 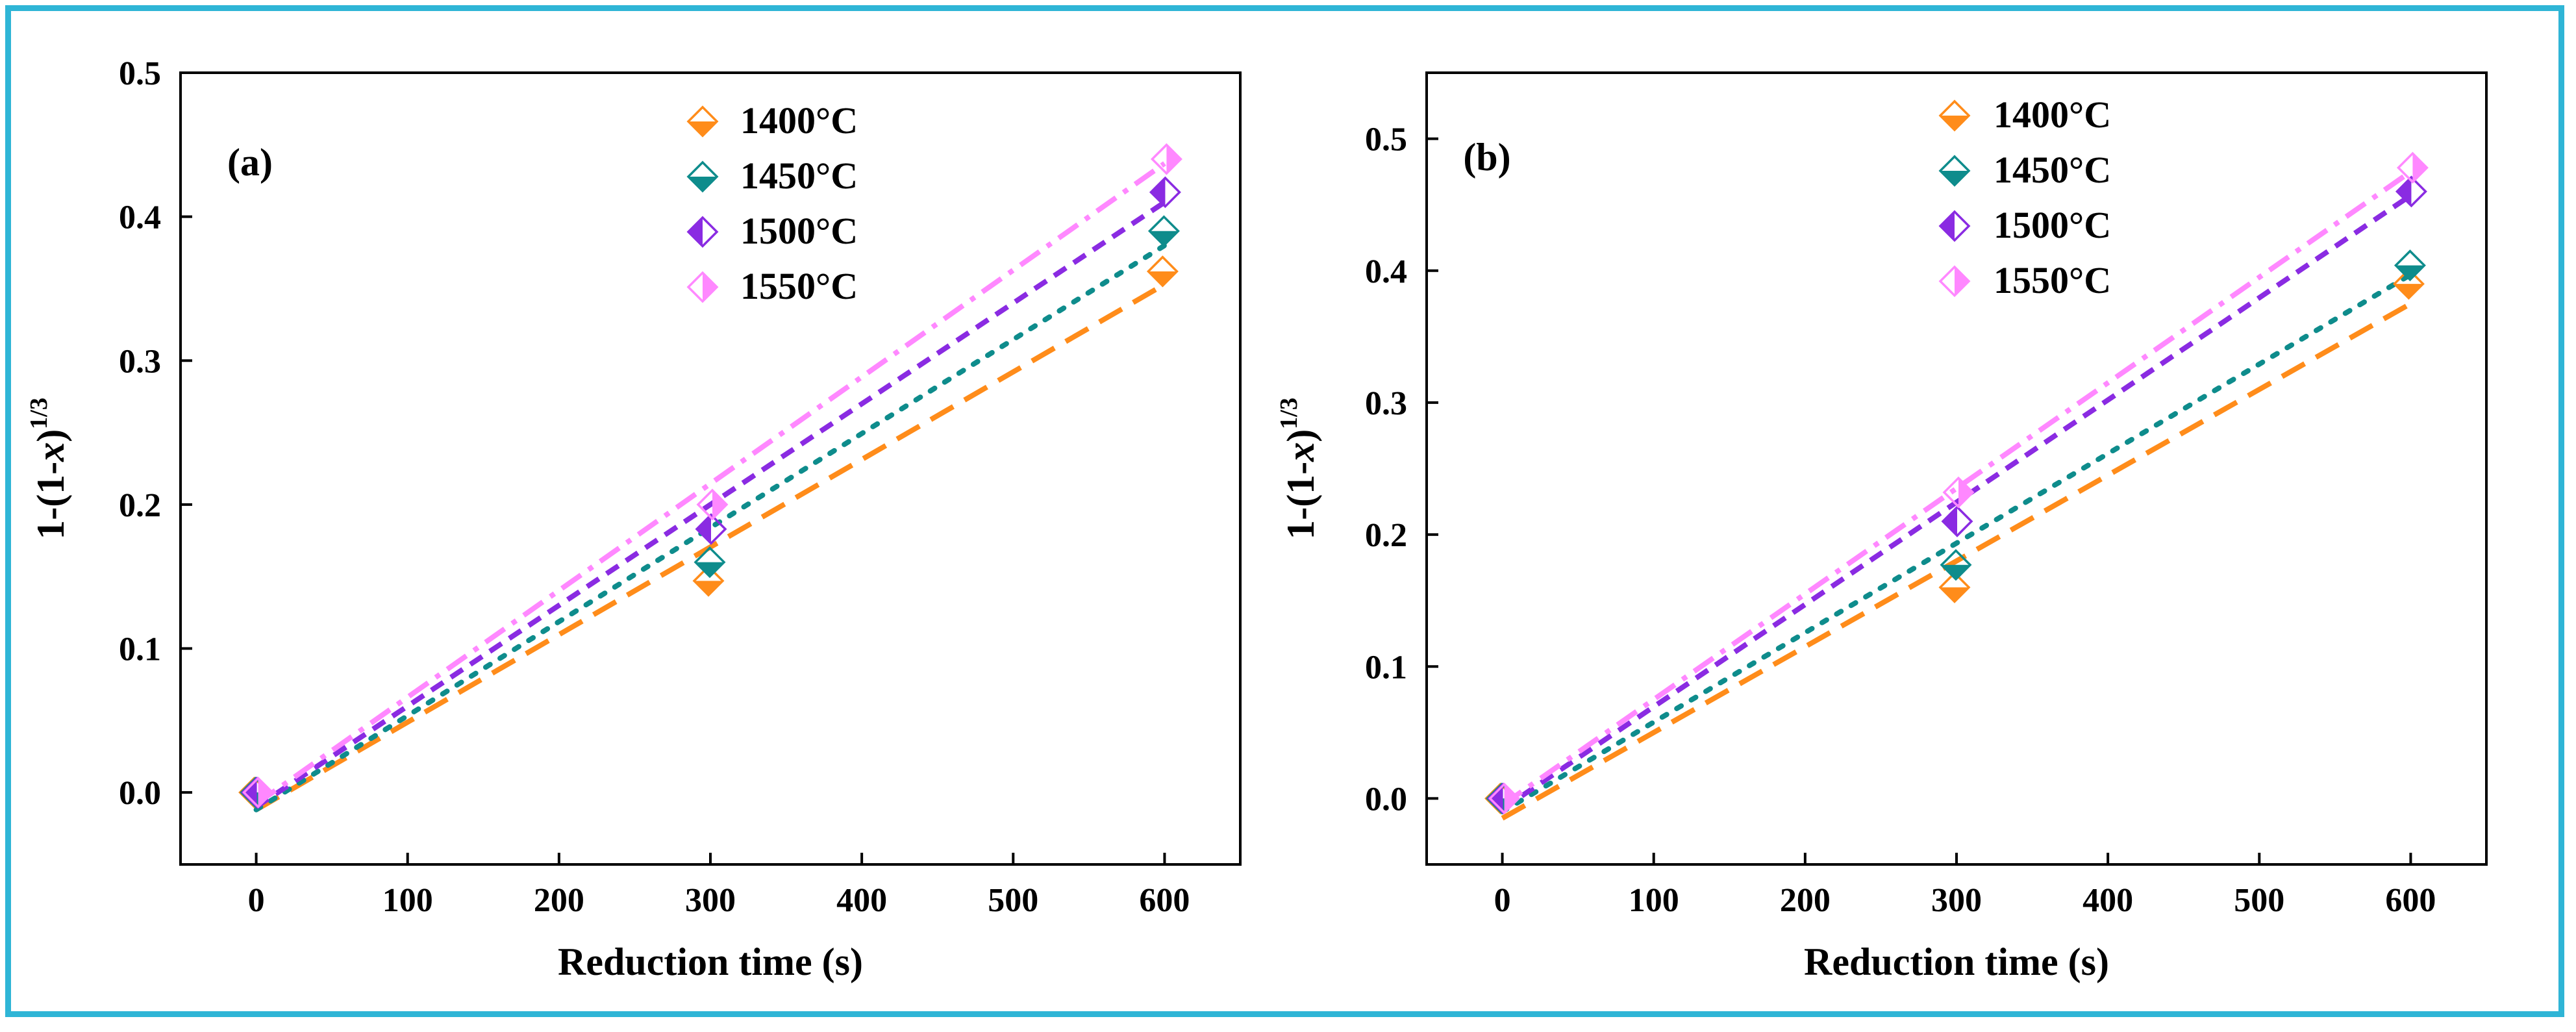 I want to click on panel-label: (a), so click(x=250, y=162).